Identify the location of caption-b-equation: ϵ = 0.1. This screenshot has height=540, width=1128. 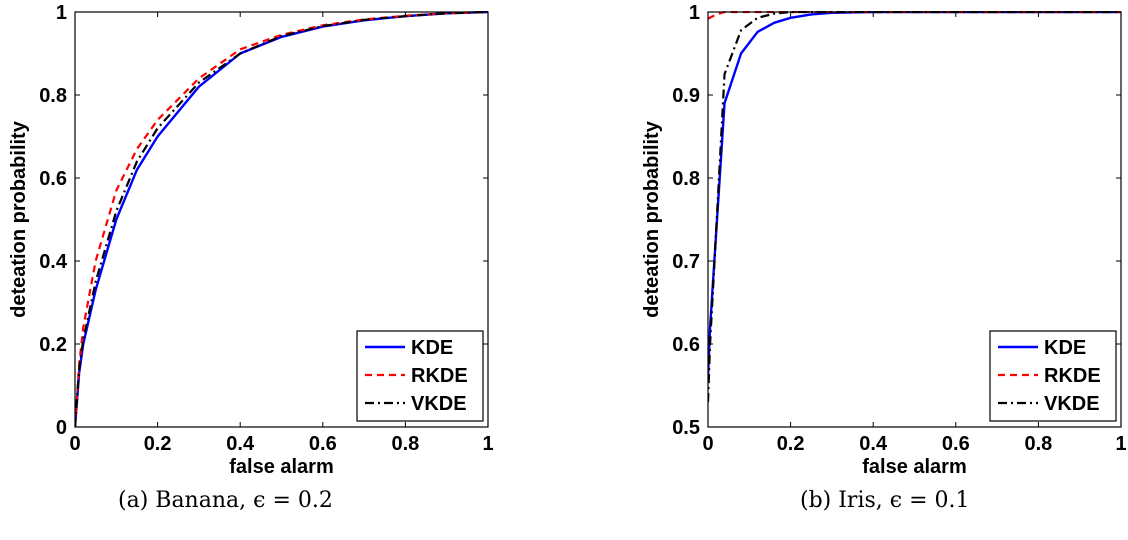
(929, 500).